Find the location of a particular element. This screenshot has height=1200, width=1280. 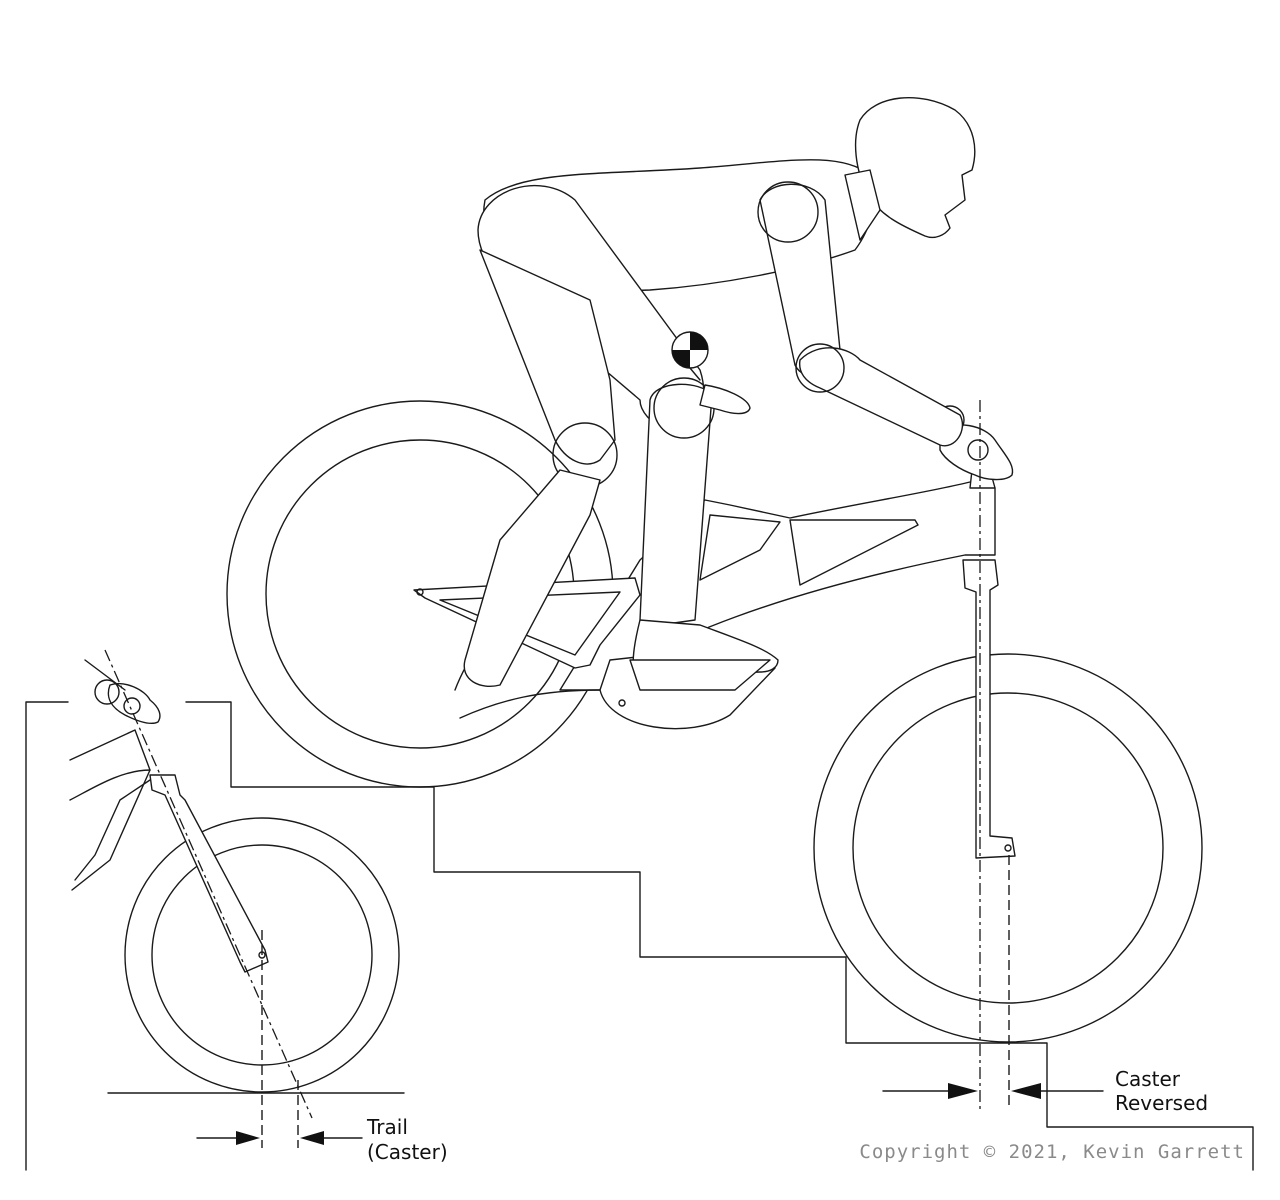

trail-dimension is located at coordinates (279, 1138).